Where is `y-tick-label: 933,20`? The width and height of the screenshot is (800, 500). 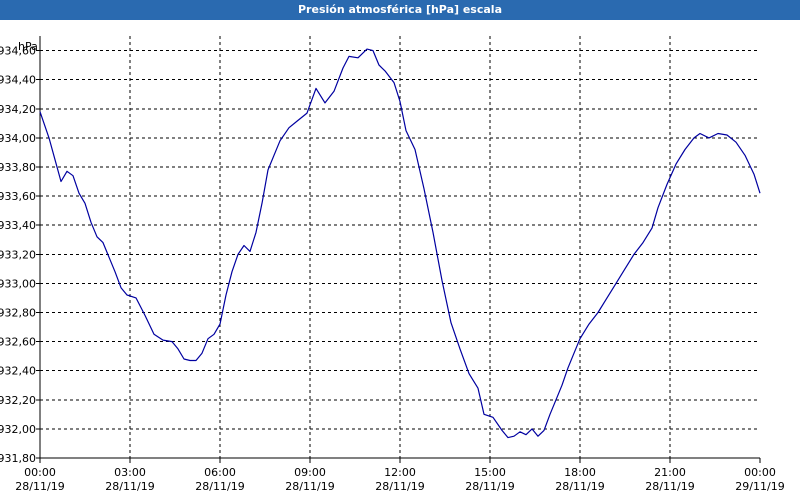
y-tick-label: 933,20 is located at coordinates (18, 254).